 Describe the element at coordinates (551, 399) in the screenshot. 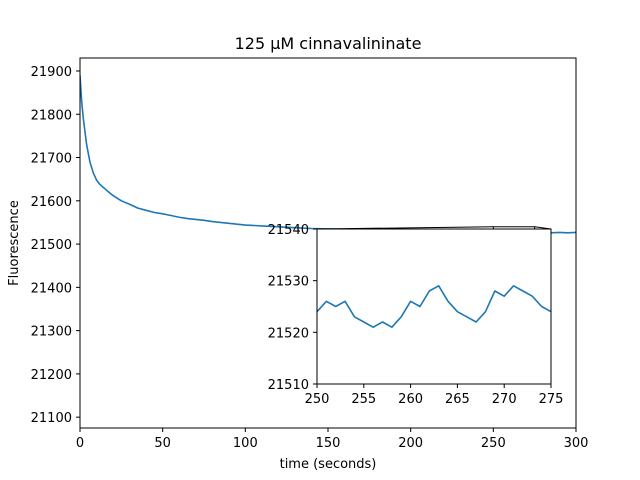

I see `inset-x-tick-label: 275` at that location.